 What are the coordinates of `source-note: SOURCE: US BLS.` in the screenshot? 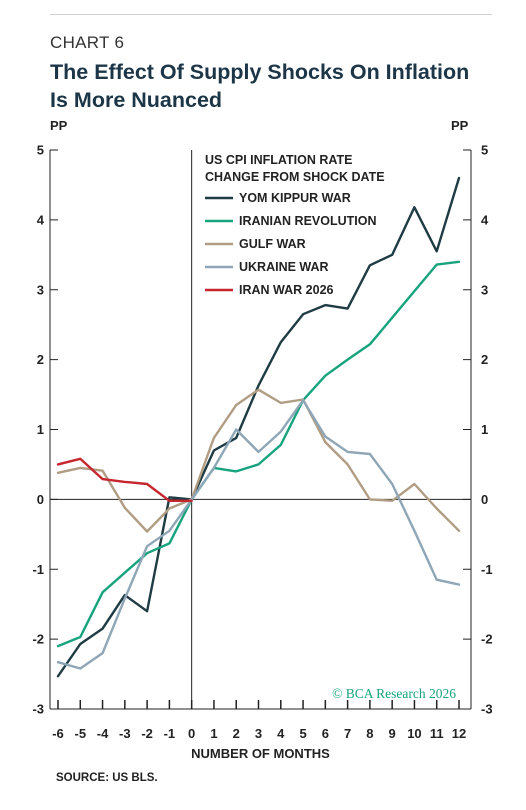 It's located at (107, 778).